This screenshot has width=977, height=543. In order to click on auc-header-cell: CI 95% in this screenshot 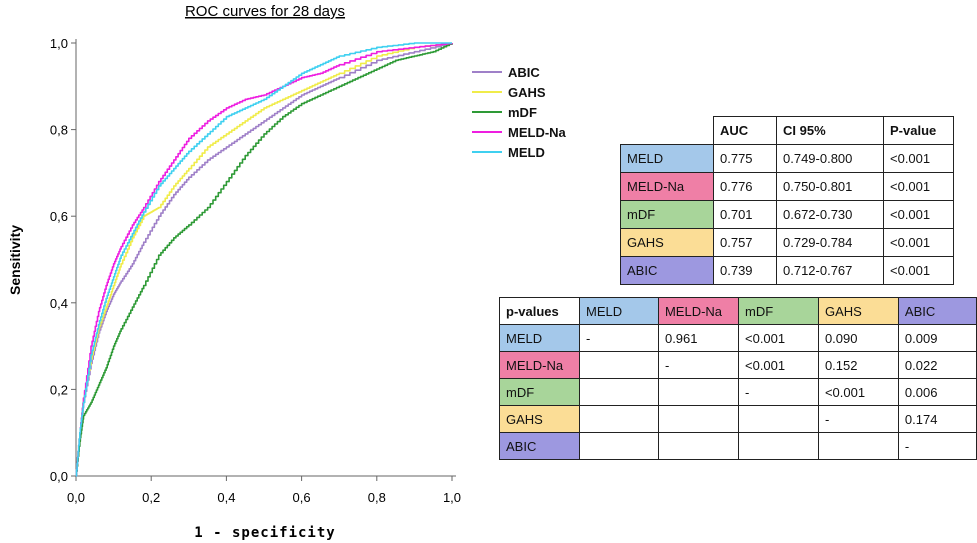, I will do `click(830, 130)`.